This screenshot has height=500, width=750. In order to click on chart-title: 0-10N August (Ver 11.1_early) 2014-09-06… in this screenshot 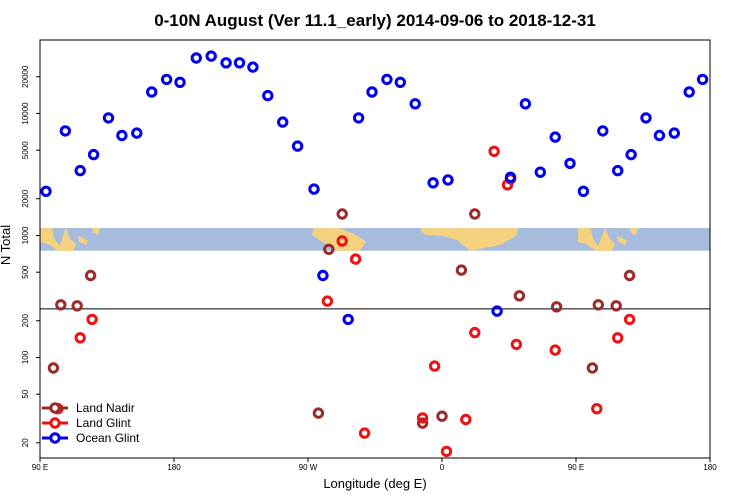, I will do `click(375, 20)`.